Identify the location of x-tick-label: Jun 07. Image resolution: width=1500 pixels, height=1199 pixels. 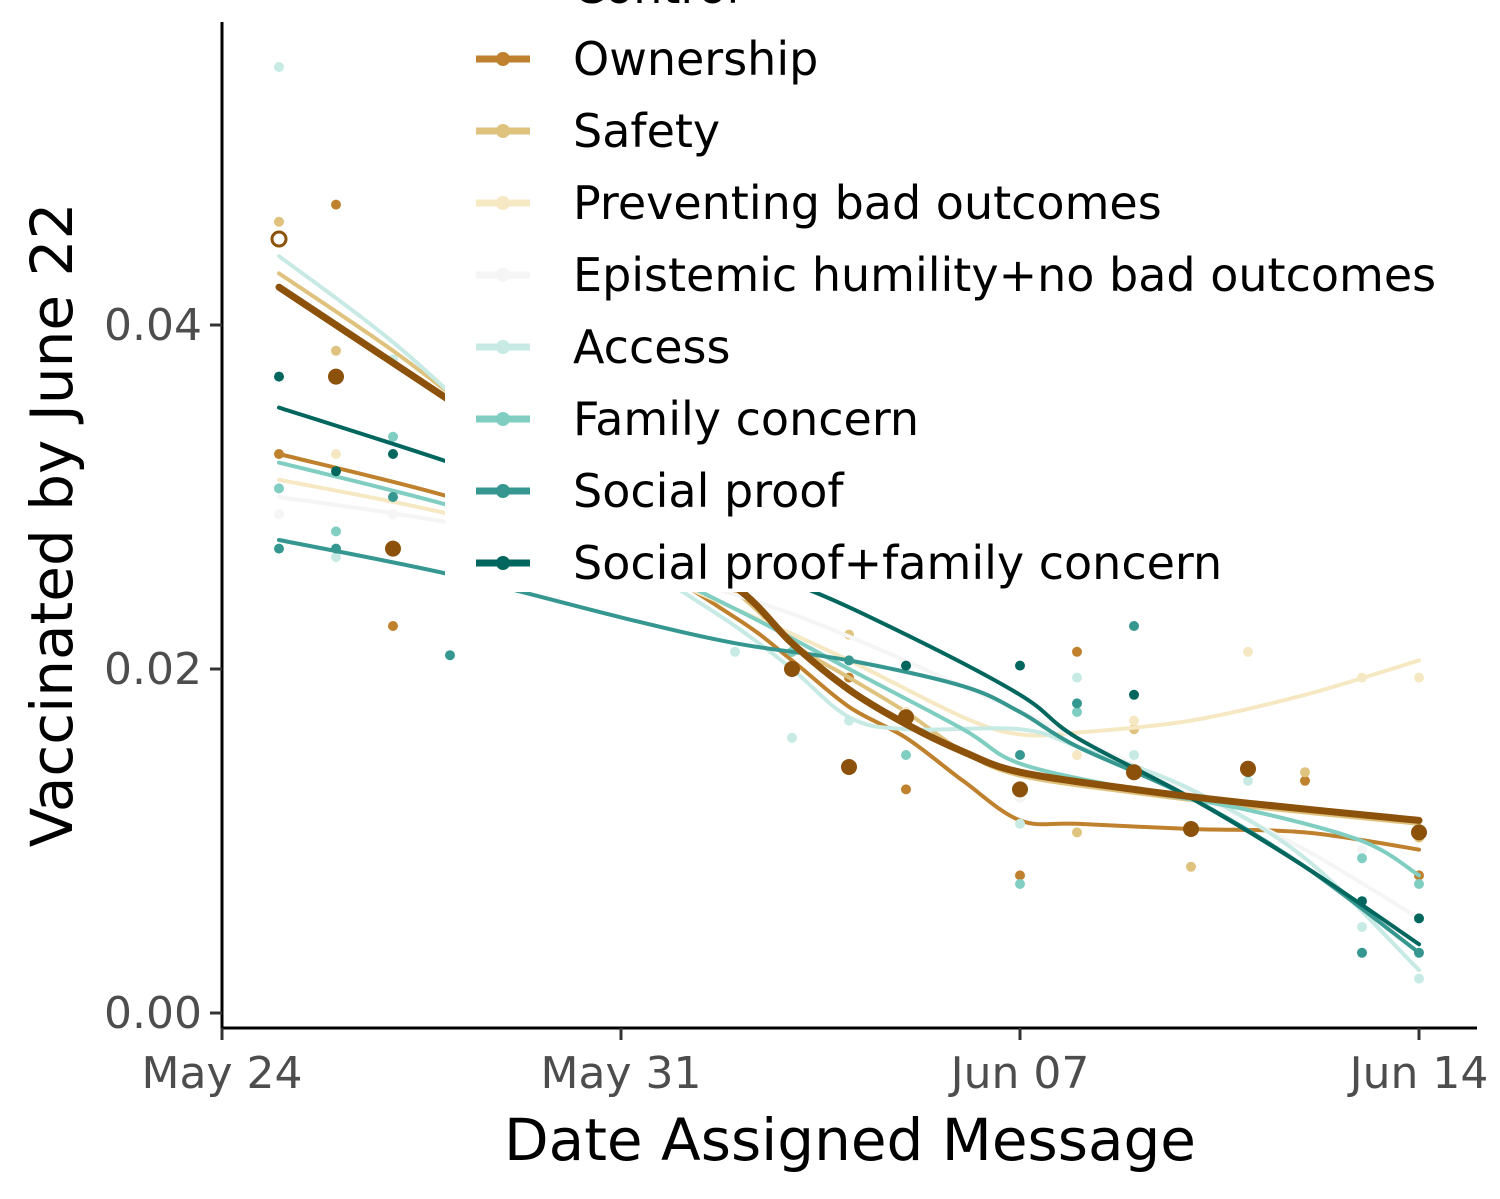
(1019, 1073).